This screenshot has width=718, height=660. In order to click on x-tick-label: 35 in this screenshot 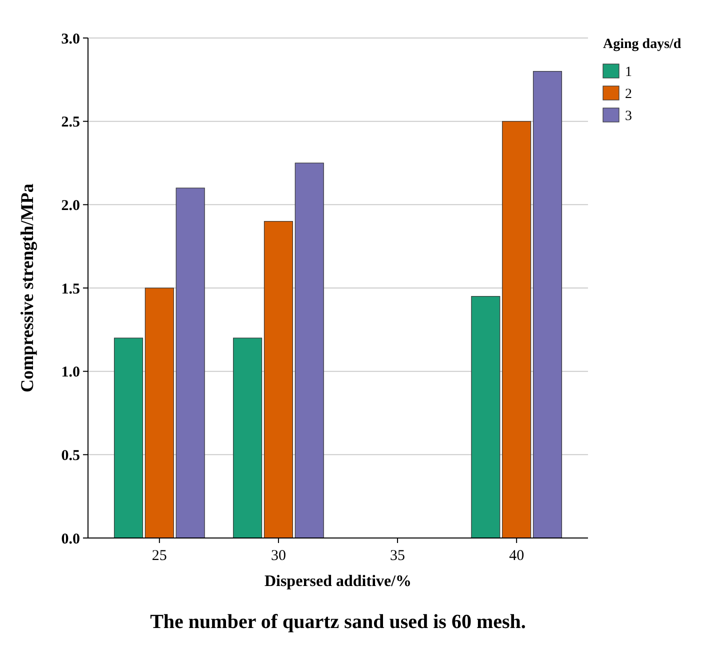, I will do `click(398, 556)`.